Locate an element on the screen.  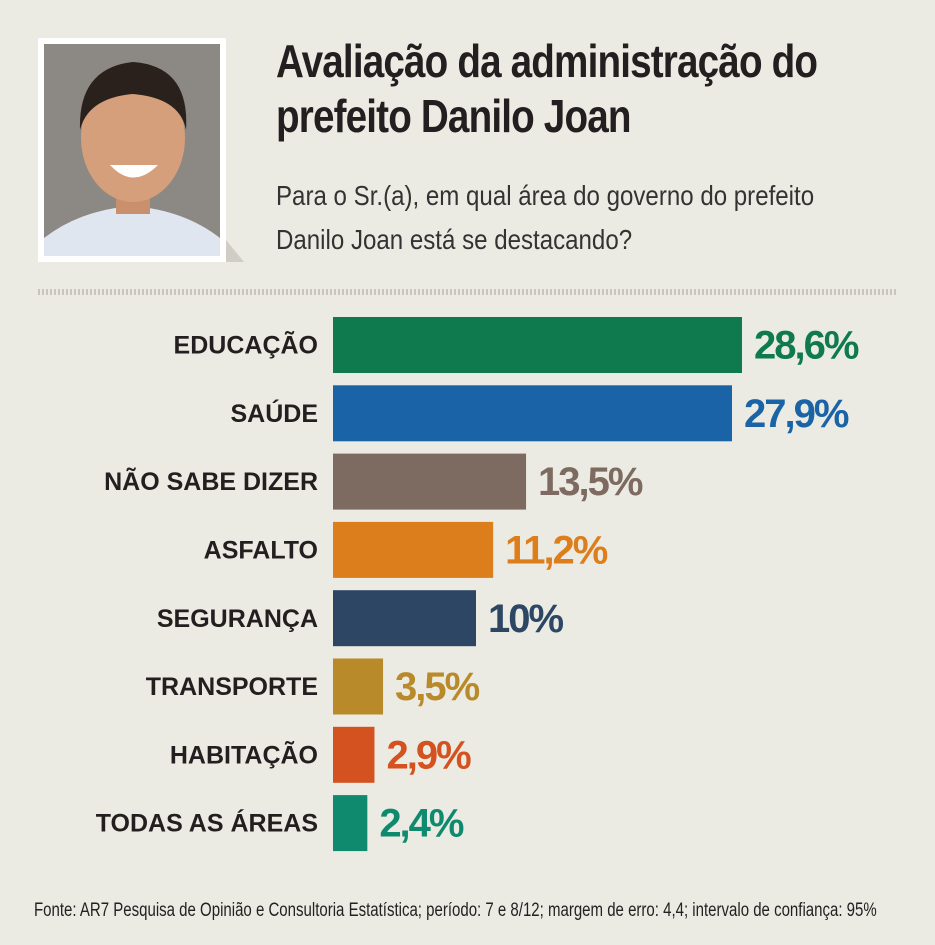
category-label: NÃO SABE DIZER is located at coordinates (211, 481).